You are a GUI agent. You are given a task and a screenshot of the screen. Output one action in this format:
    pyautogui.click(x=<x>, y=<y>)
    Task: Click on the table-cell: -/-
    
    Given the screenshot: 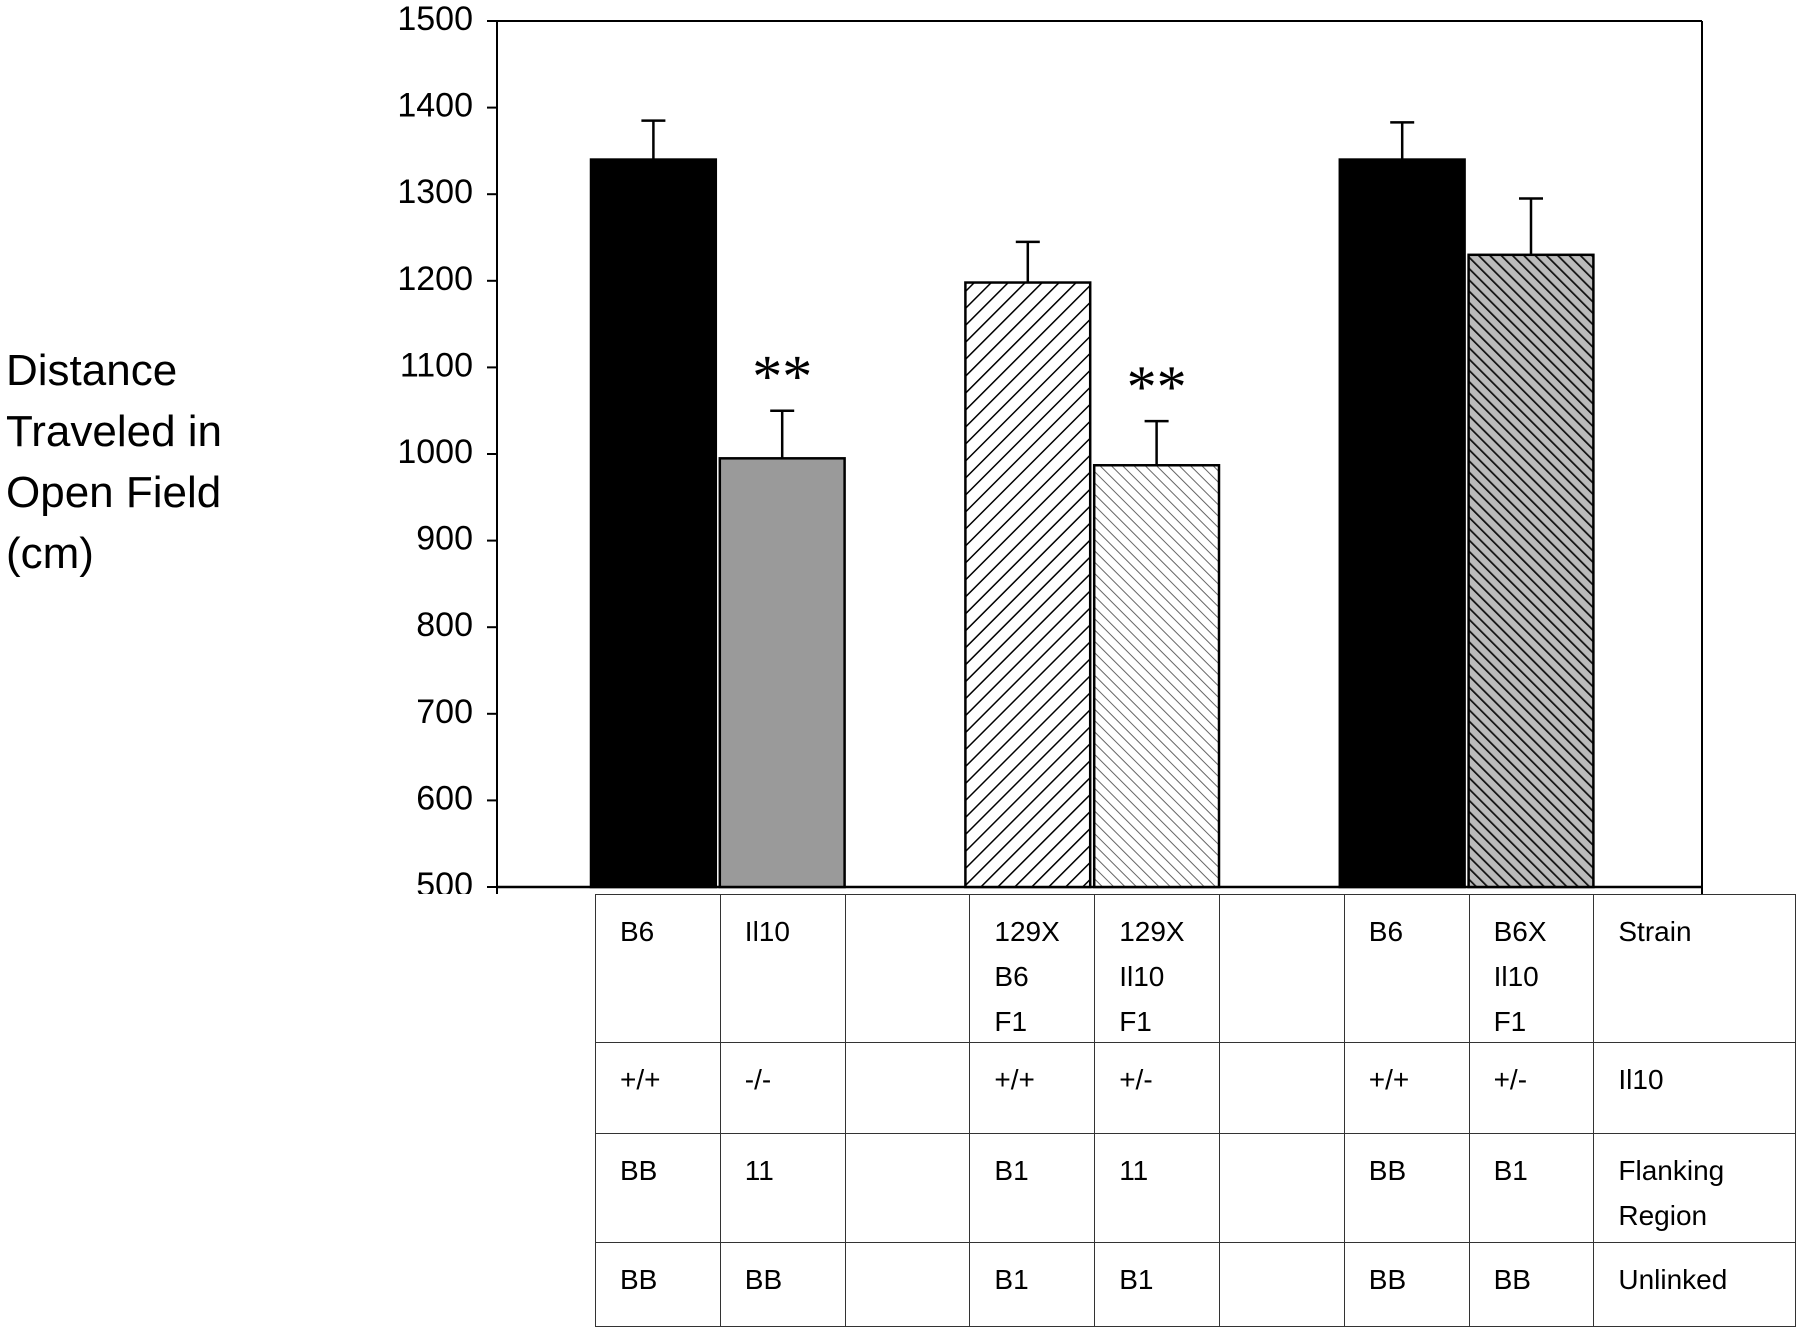 What is the action you would take?
    pyautogui.click(x=783, y=1088)
    